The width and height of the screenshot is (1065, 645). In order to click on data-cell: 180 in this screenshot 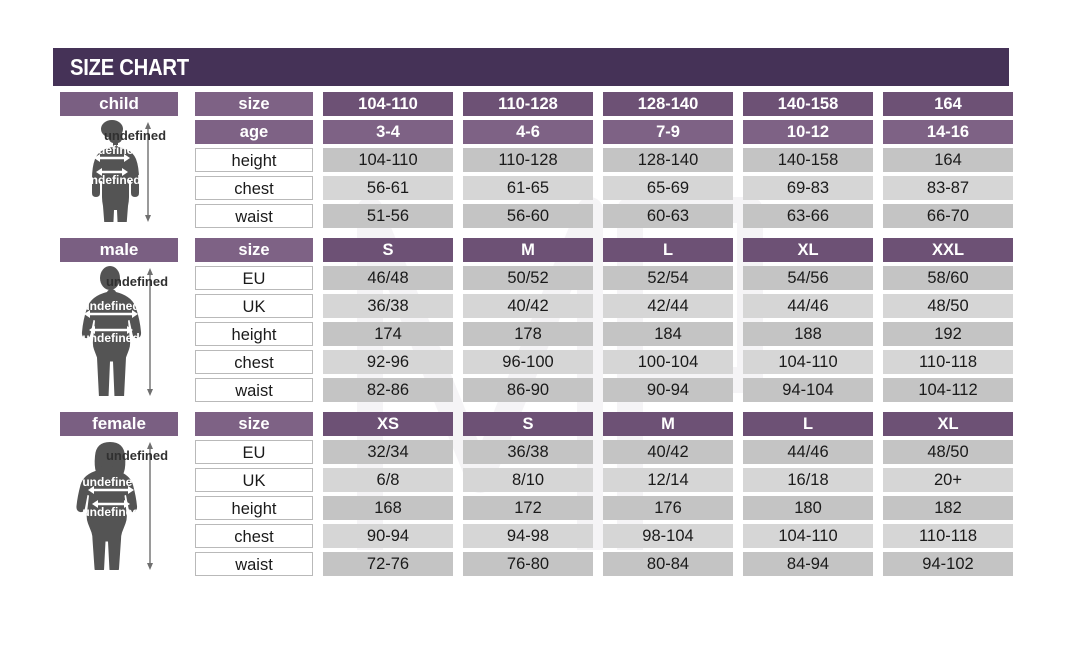, I will do `click(808, 508)`.